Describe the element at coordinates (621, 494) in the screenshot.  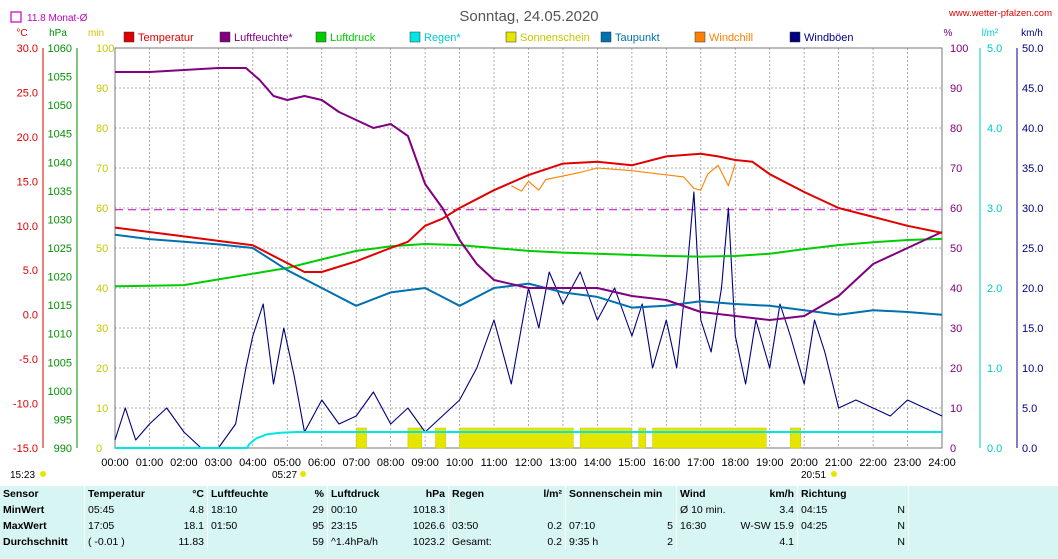
I see `stats-header-sun: Sonnenschein min` at that location.